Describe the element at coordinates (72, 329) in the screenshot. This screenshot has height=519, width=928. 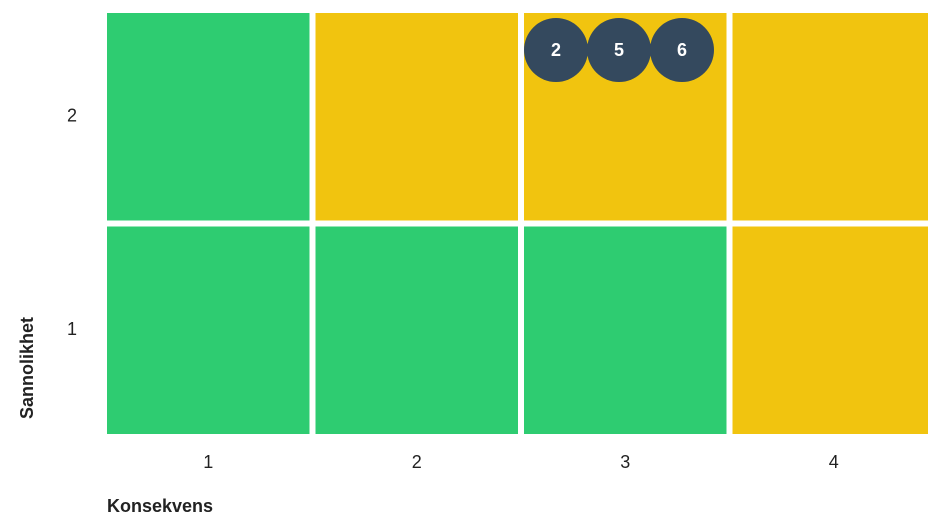
I see `y-tick-label: 1` at that location.